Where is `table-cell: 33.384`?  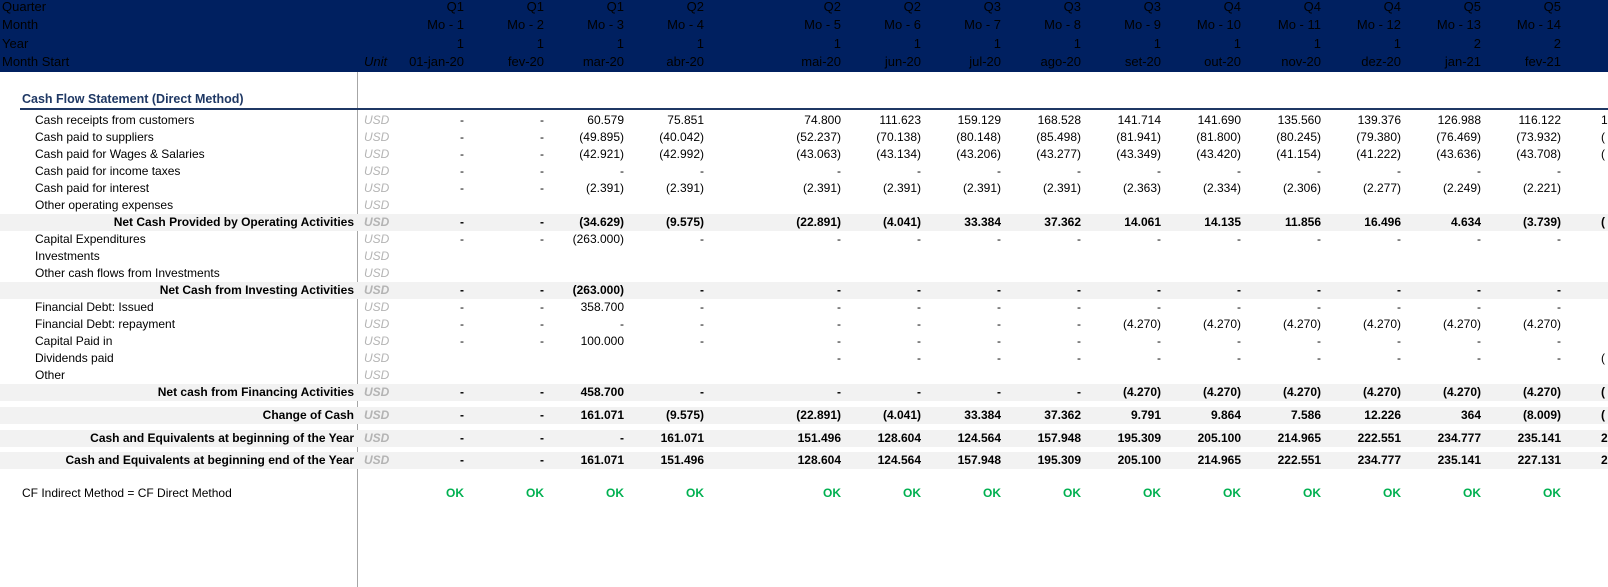 table-cell: 33.384 is located at coordinates (982, 415).